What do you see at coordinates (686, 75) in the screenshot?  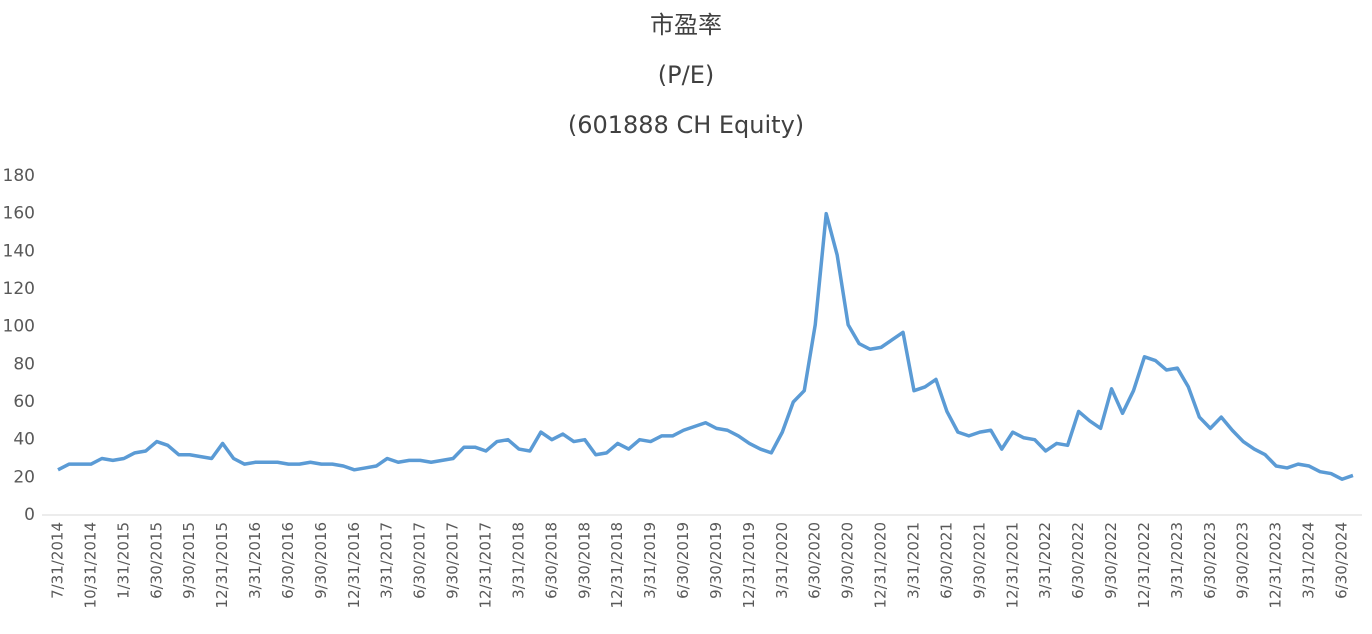 I see `chart-subtitle: (P/E)` at bounding box center [686, 75].